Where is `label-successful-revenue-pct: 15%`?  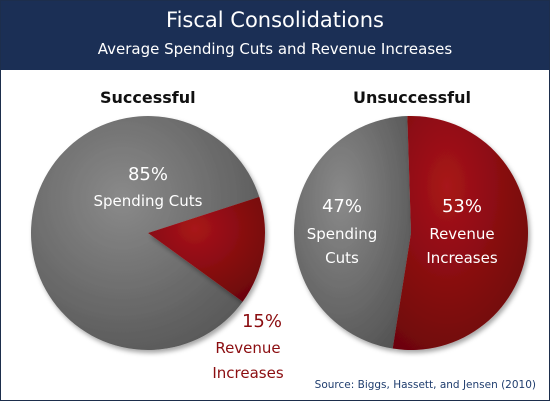
label-successful-revenue-pct: 15% is located at coordinates (262, 321).